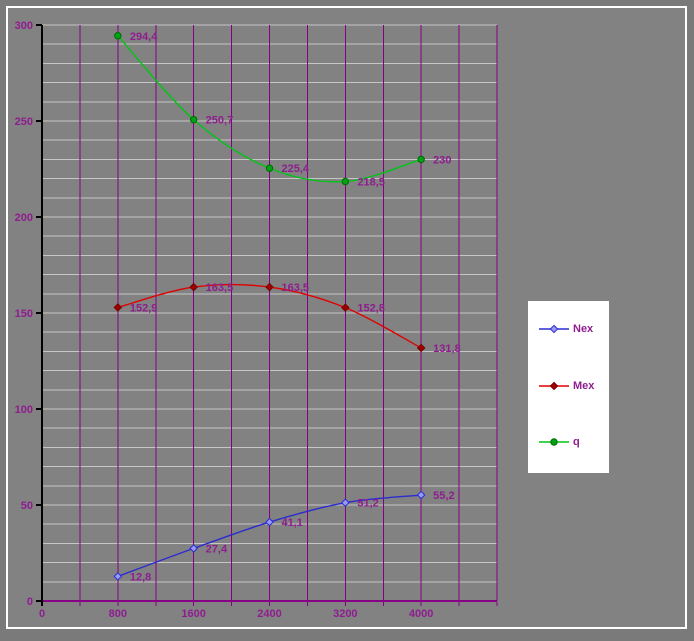 The width and height of the screenshot is (694, 641). Describe the element at coordinates (447, 349) in the screenshot. I see `point-label: 131,8` at that location.